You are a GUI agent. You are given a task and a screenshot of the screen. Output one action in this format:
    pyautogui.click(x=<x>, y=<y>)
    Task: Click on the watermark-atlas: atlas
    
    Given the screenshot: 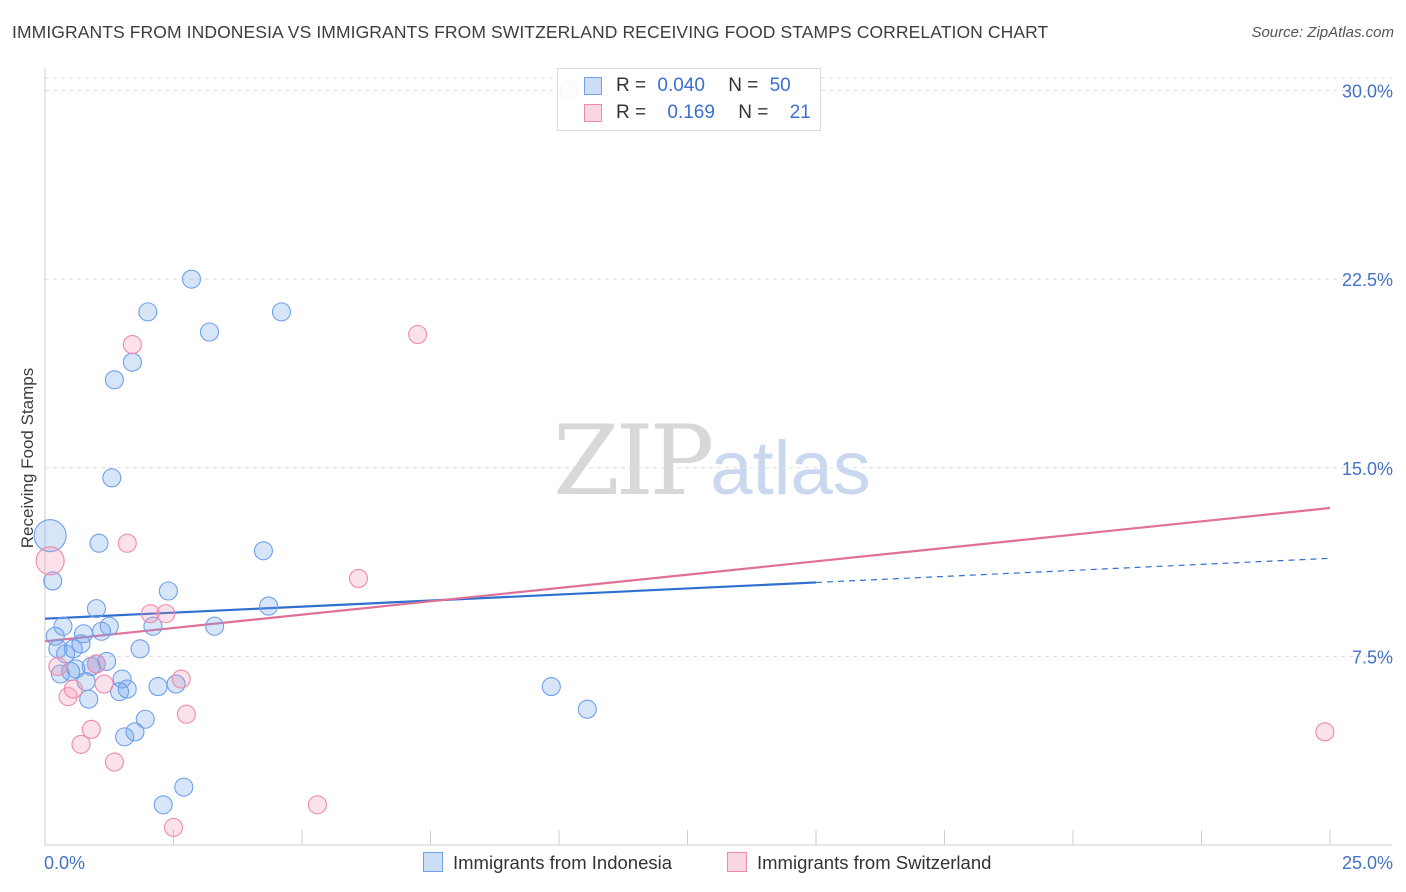 What is the action you would take?
    pyautogui.click(x=790, y=468)
    